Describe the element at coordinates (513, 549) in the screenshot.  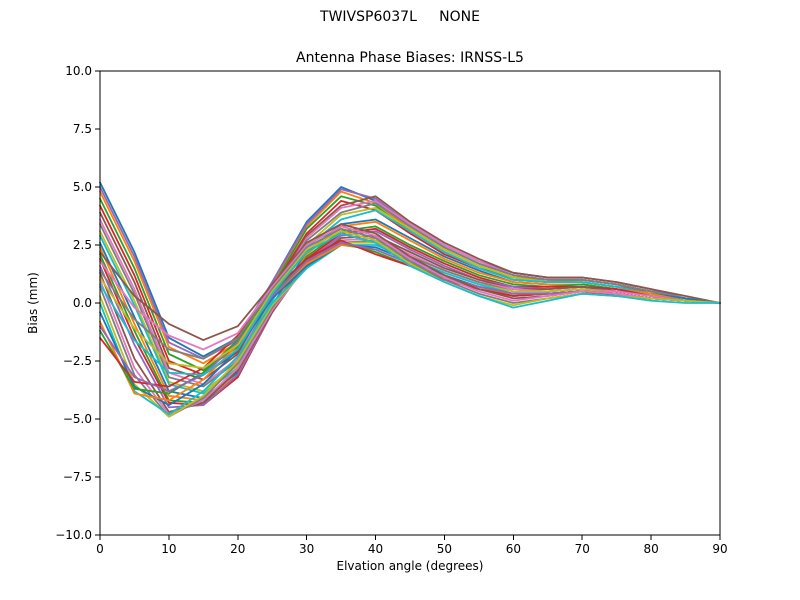
I see `x-tick-label: 60` at that location.